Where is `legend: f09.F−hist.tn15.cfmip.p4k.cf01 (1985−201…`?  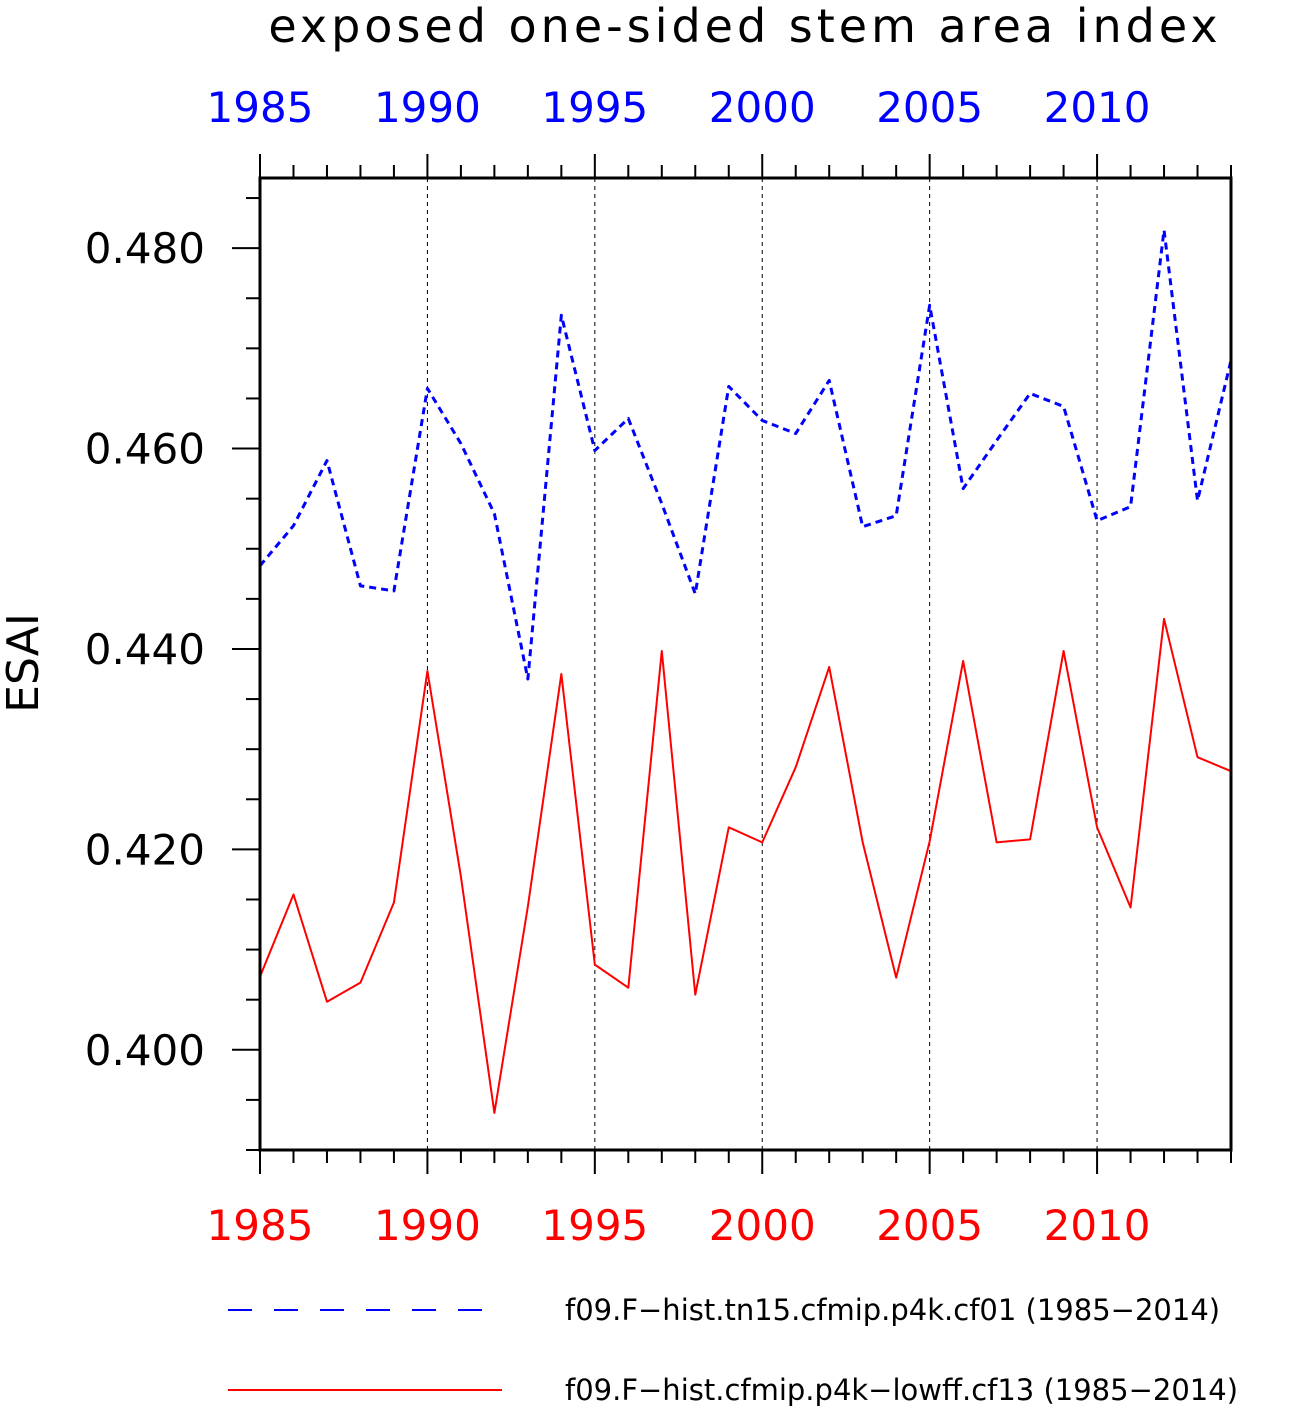 legend: f09.F−hist.tn15.cfmip.p4k.cf01 (1985−201… is located at coordinates (733, 1350).